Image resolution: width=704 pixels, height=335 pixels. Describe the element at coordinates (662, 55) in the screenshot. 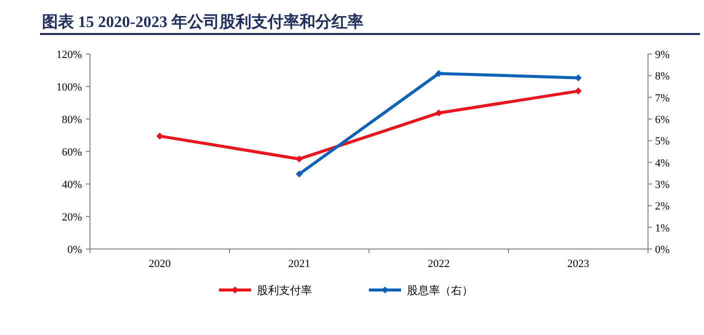

I see `y2-tick-label: 9%` at that location.